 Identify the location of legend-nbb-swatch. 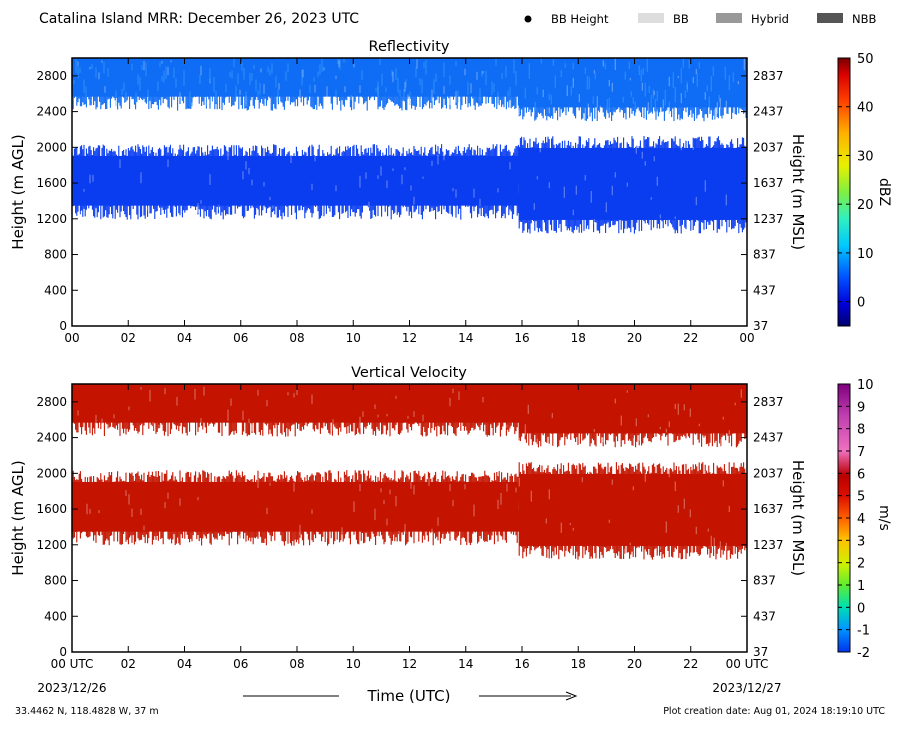
(830, 18).